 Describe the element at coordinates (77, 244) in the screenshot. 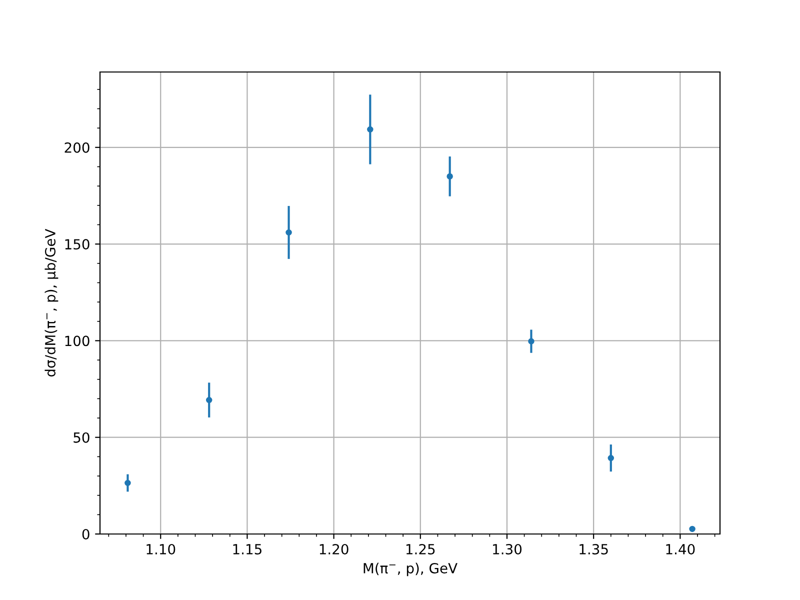

I see `y-tick-label: 150` at that location.